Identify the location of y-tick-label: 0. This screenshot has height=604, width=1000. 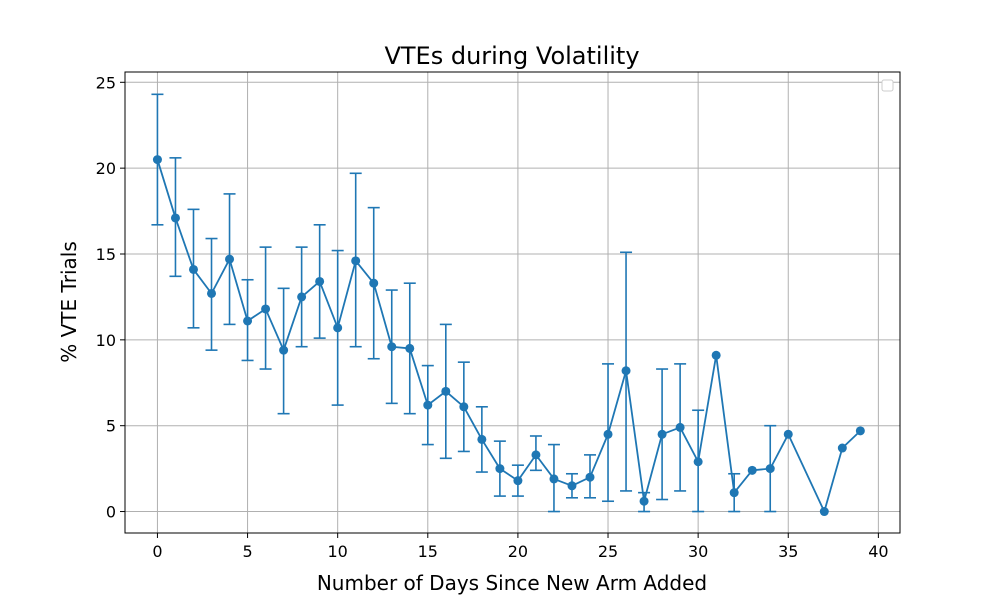
(111, 512).